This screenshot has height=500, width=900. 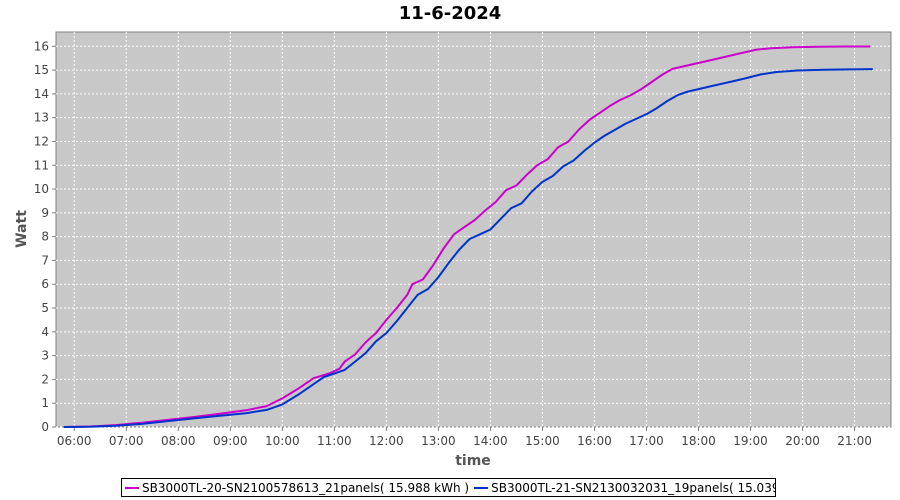 What do you see at coordinates (542, 441) in the screenshot?
I see `x-tick-label: 15:00` at bounding box center [542, 441].